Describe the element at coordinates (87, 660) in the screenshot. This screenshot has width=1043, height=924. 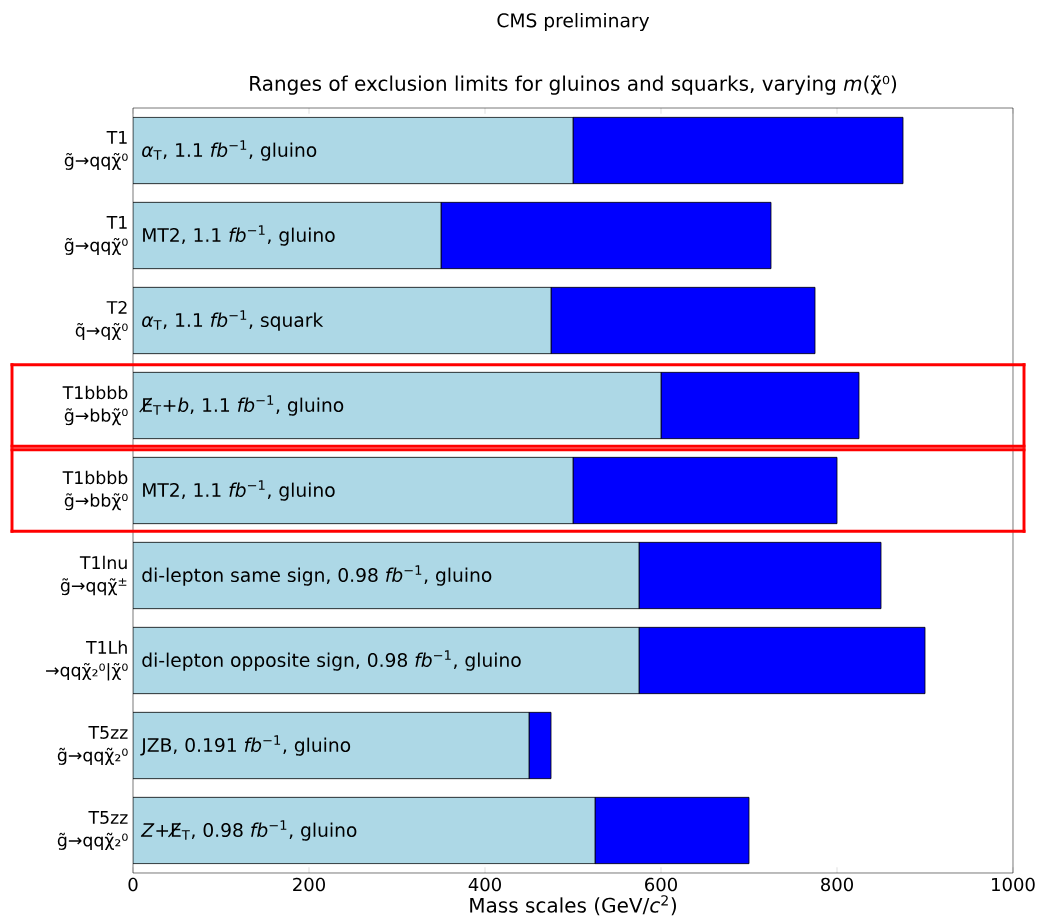
I see `y-tick-label: T1Lh →qqχ̃₂⁰|χ̃⁰` at that location.